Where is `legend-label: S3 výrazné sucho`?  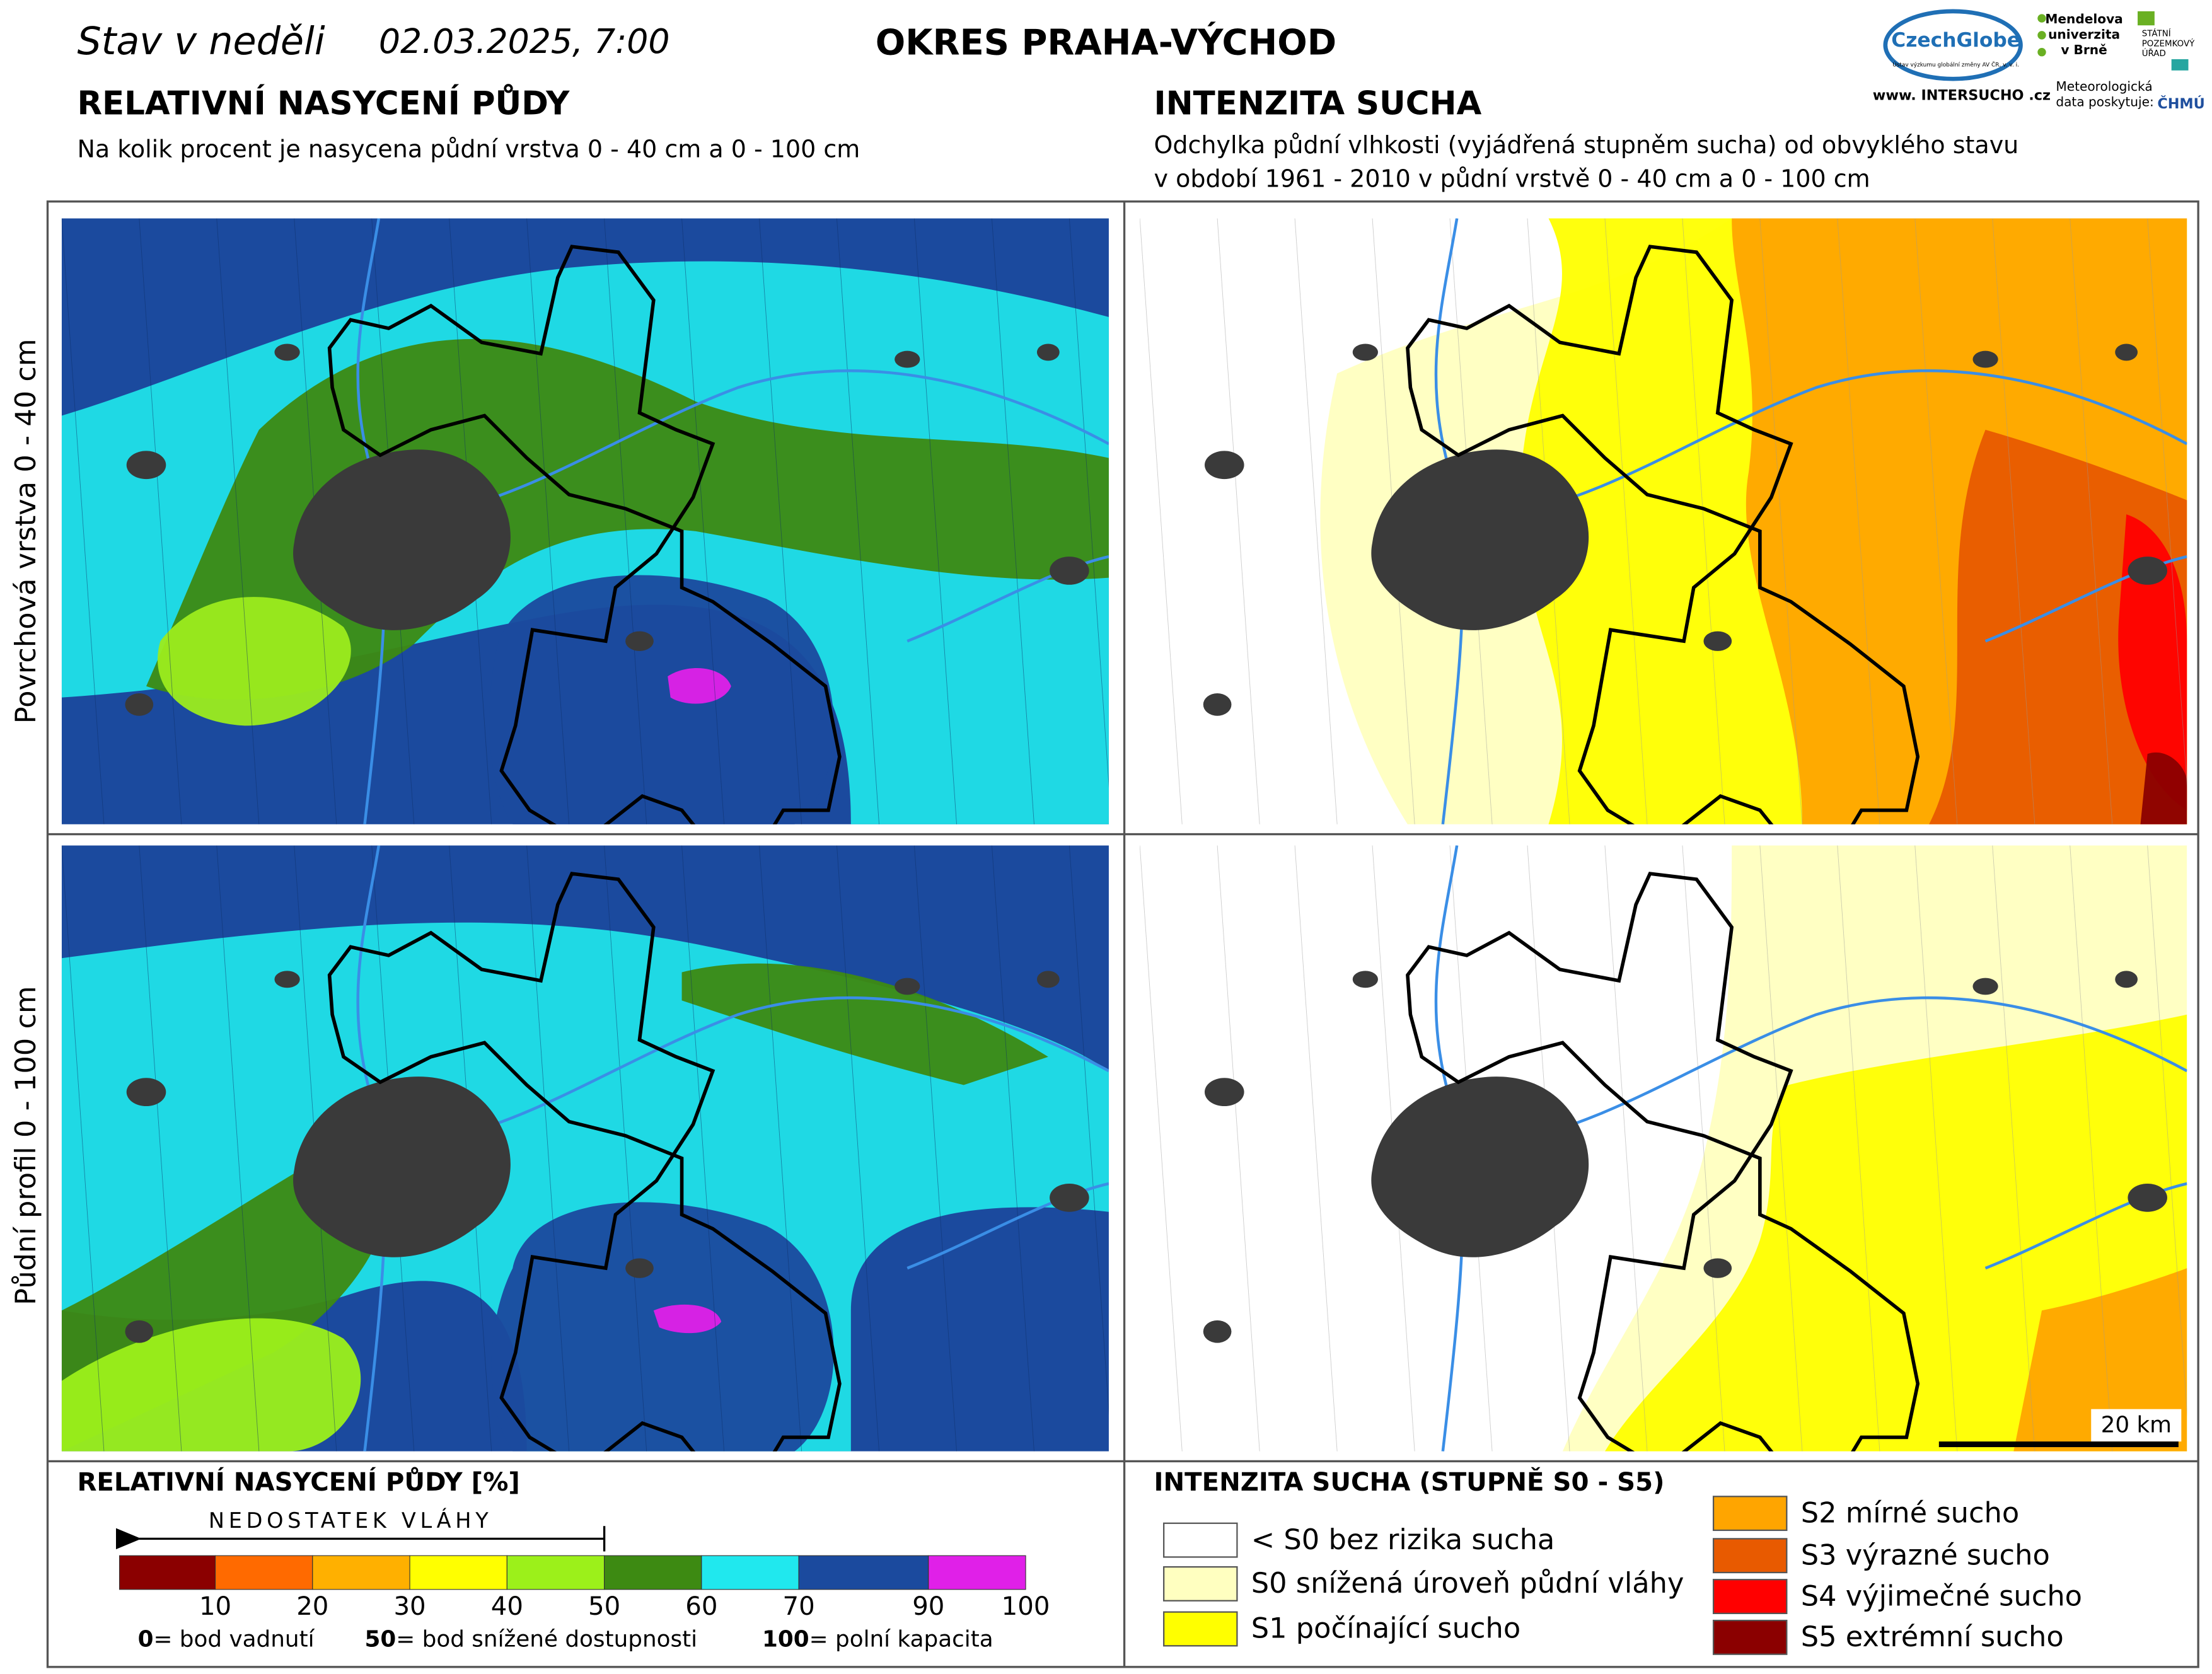
legend-label: S3 výrazné sucho is located at coordinates (1925, 1554).